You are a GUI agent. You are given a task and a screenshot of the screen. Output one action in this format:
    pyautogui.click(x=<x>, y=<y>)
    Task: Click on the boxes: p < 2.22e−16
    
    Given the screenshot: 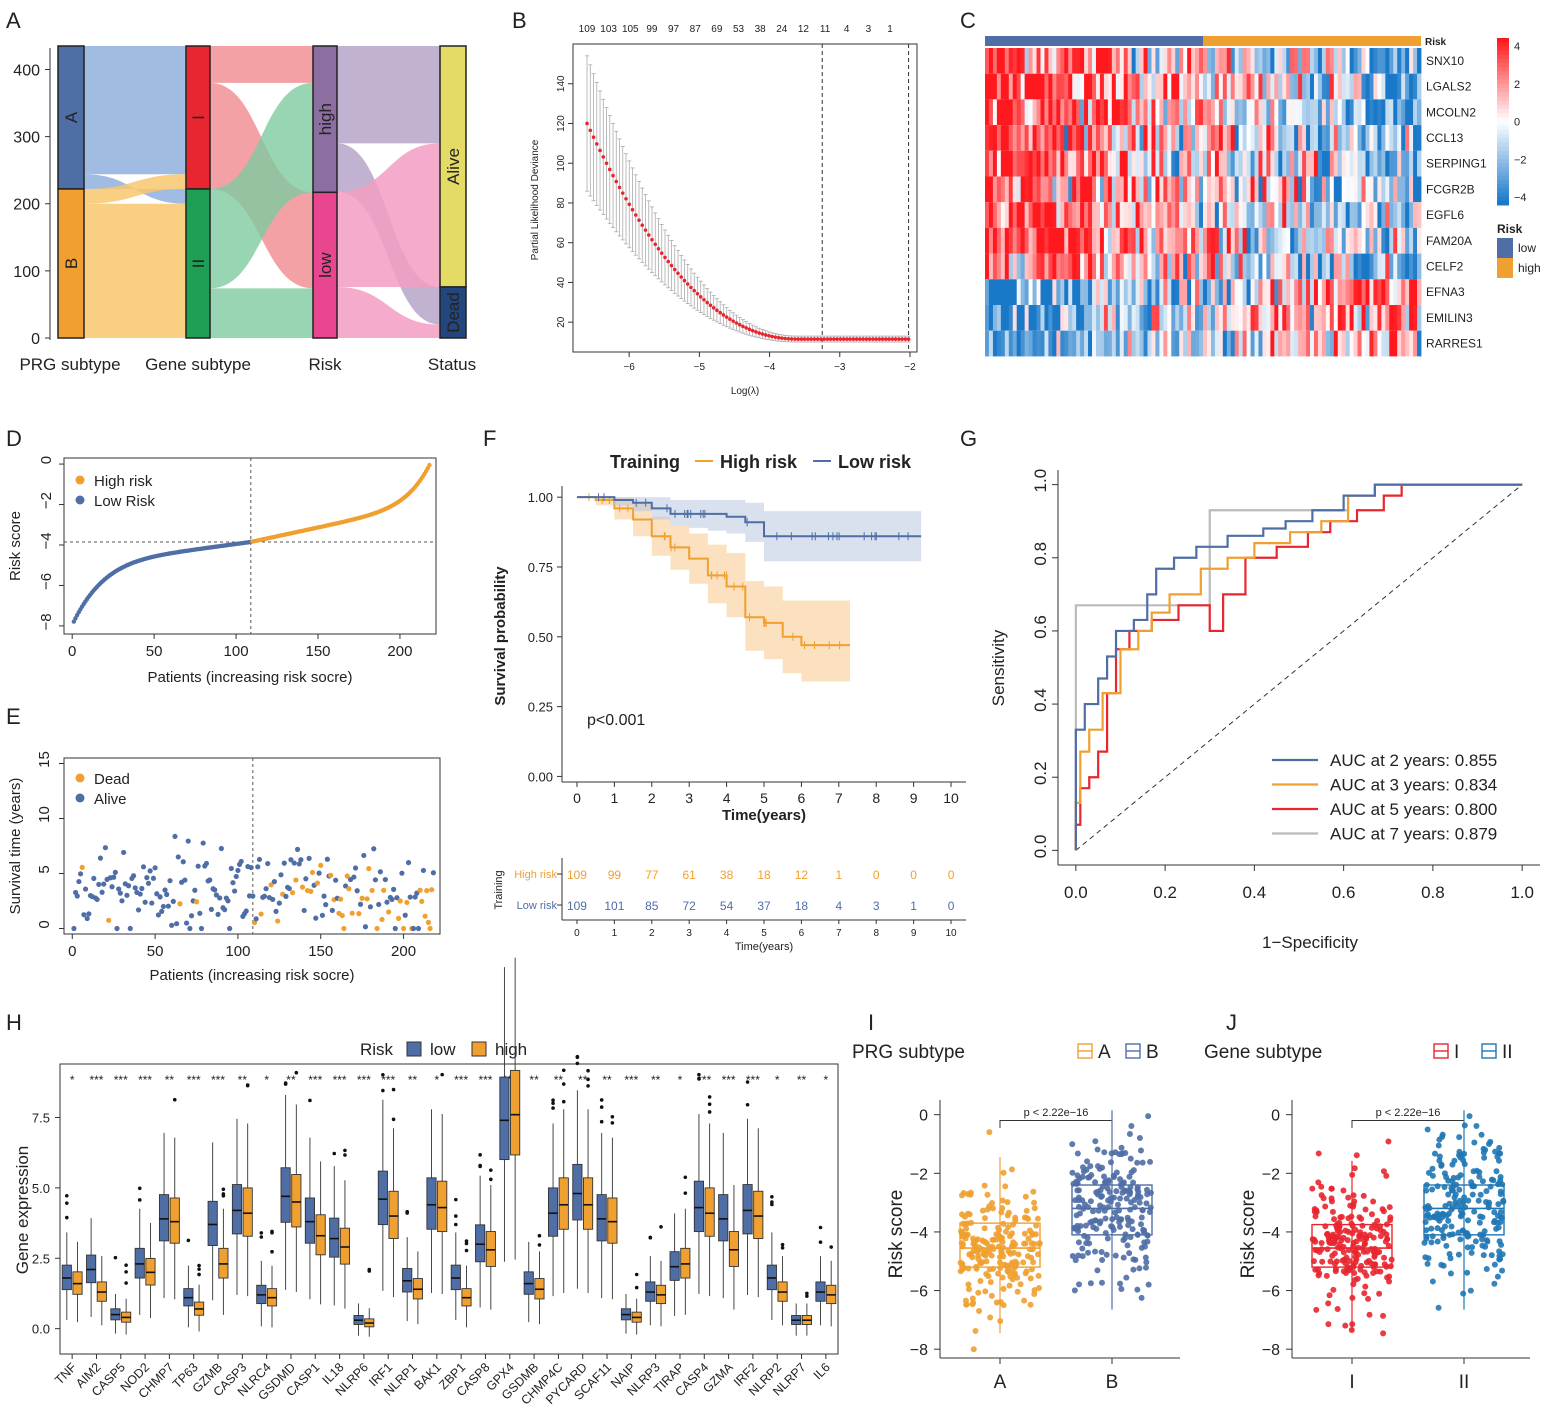 What is the action you would take?
    pyautogui.click(x=1055, y=1230)
    